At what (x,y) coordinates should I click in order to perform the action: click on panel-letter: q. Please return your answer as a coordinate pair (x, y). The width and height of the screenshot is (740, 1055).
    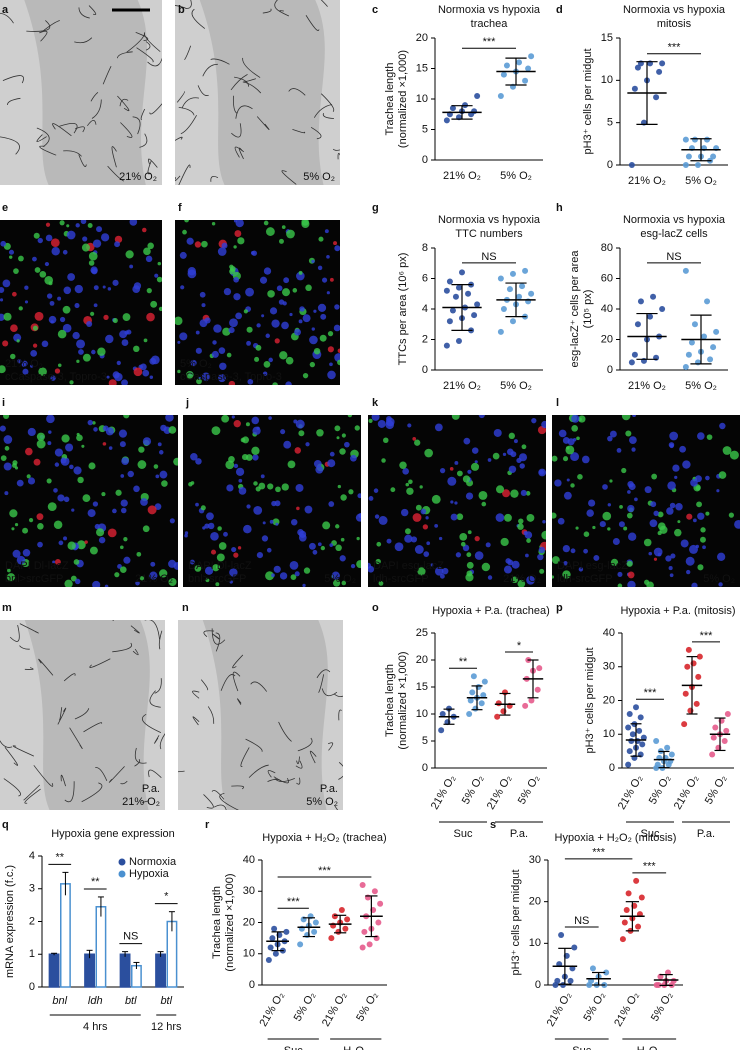
    Looking at the image, I should click on (5, 825).